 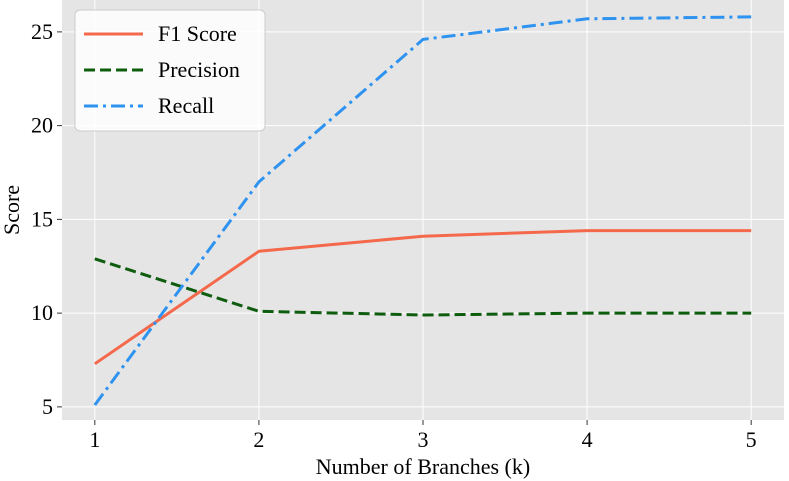 What do you see at coordinates (42, 312) in the screenshot?
I see `y-tick-label: 10` at bounding box center [42, 312].